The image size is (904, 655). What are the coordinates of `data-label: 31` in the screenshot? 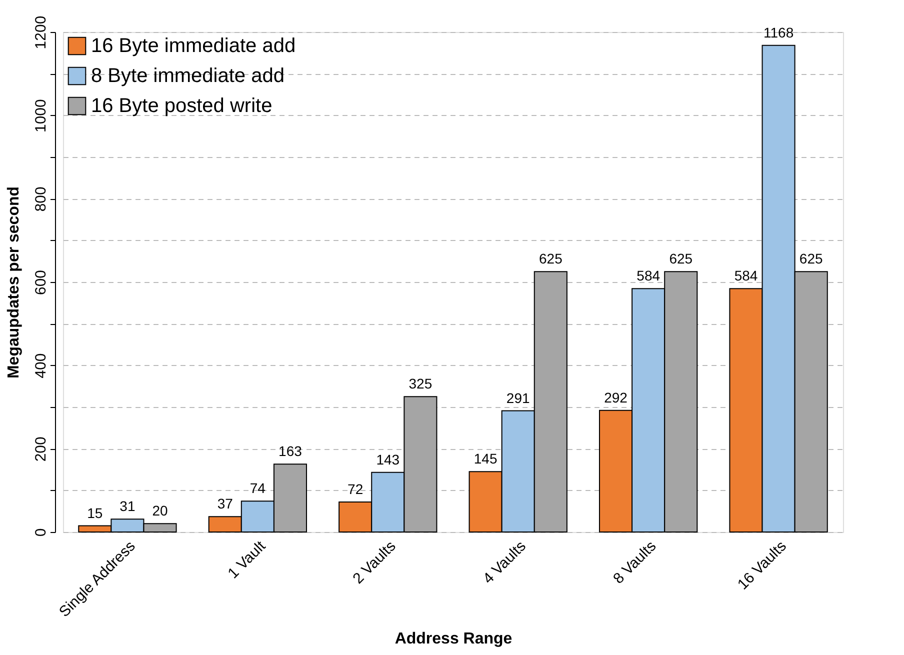 It's located at (128, 506).